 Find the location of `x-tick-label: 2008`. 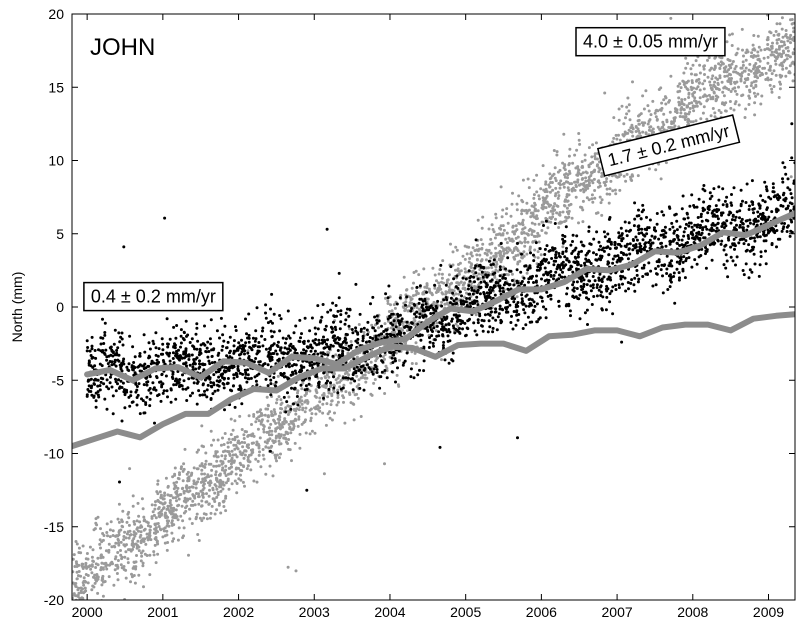

x-tick-label: 2008 is located at coordinates (692, 612).